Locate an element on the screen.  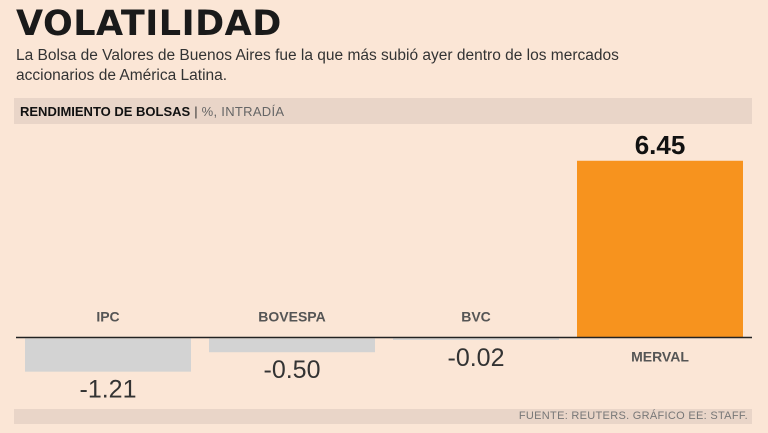
bar-bvc is located at coordinates (476, 339).